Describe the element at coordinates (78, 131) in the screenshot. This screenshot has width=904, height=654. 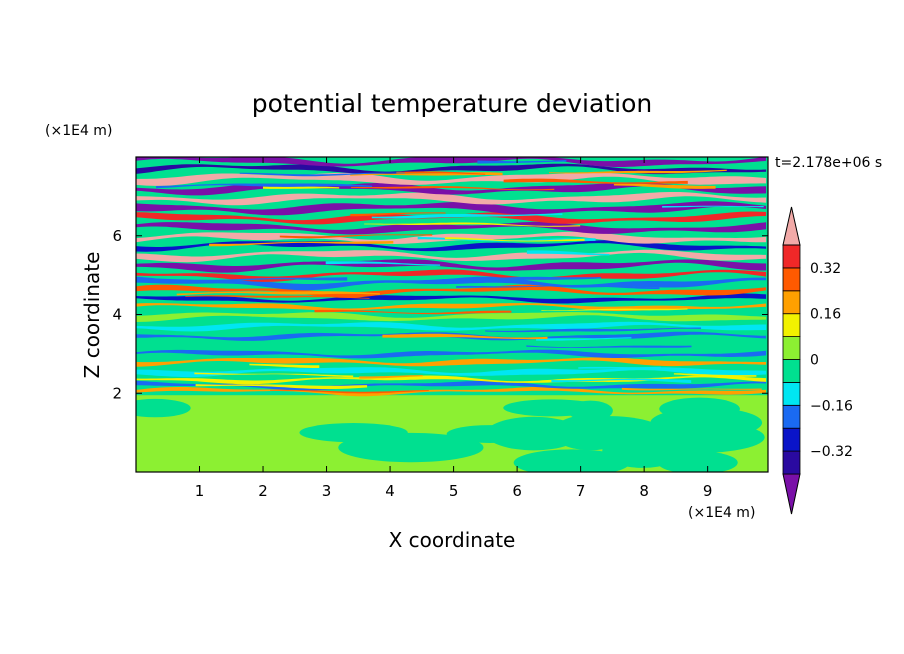
I see `y-unit-label: (×1E4 m)` at that location.